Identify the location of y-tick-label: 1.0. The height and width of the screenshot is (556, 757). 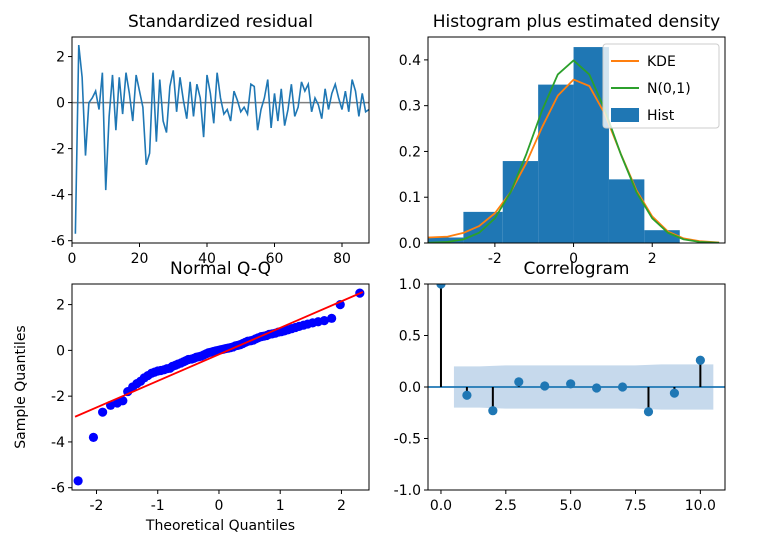
(410, 285).